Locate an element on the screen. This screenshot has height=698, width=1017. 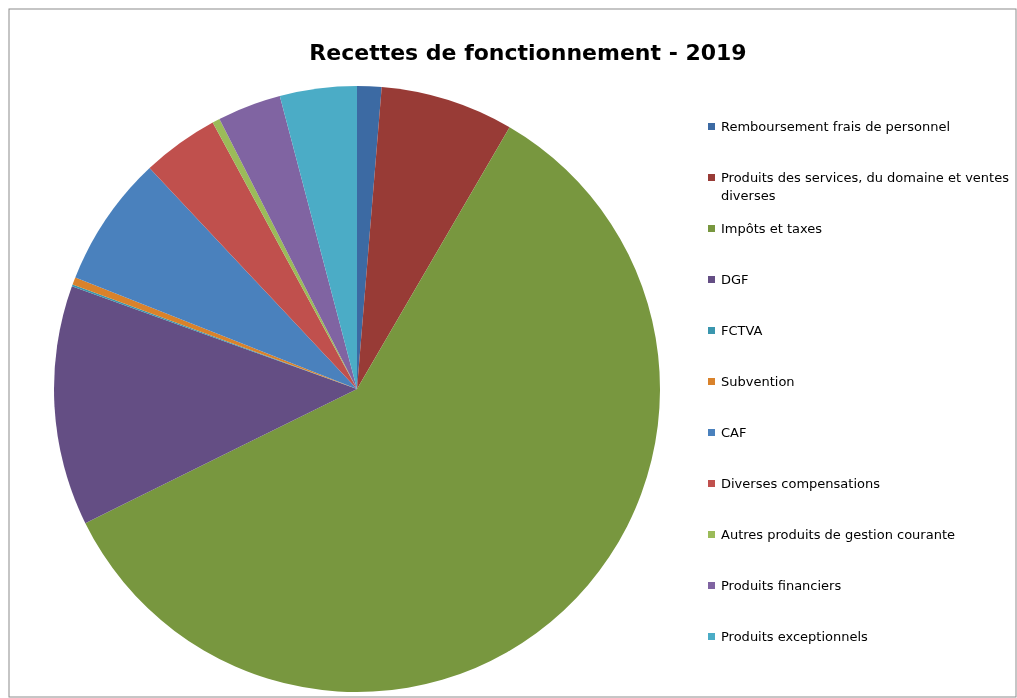
legend-label: Impôts et taxes is located at coordinates (772, 228).